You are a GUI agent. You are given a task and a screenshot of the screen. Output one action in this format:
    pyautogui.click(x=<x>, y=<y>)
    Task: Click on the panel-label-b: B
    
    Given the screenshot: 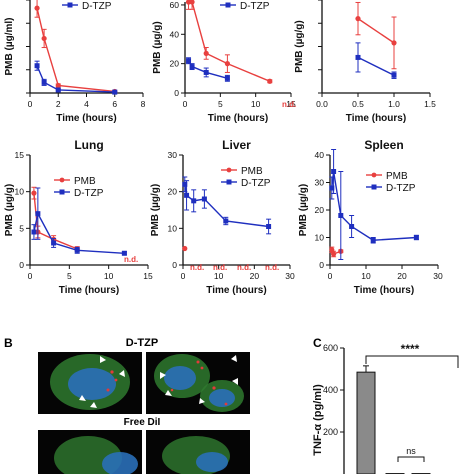 What is the action you would take?
    pyautogui.click(x=8, y=343)
    